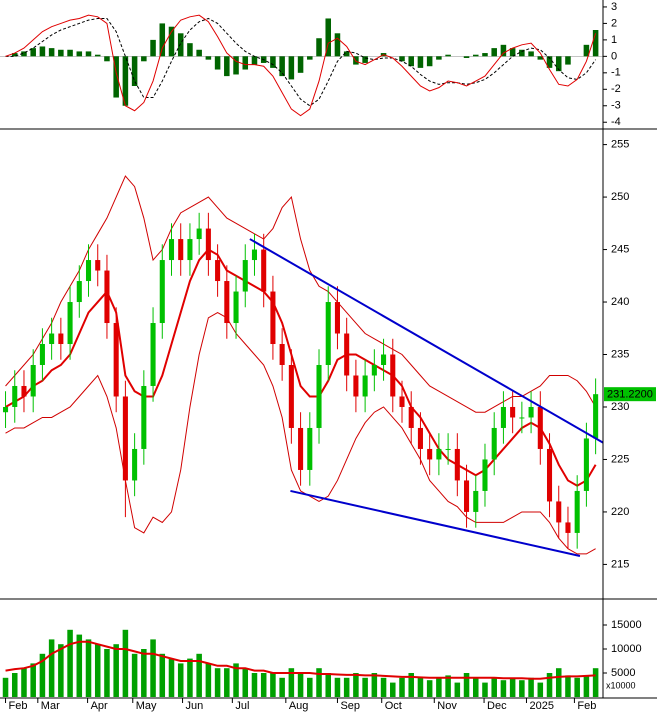 The image size is (657, 713). I want to click on x-tick-label: Jul, so click(242, 706).